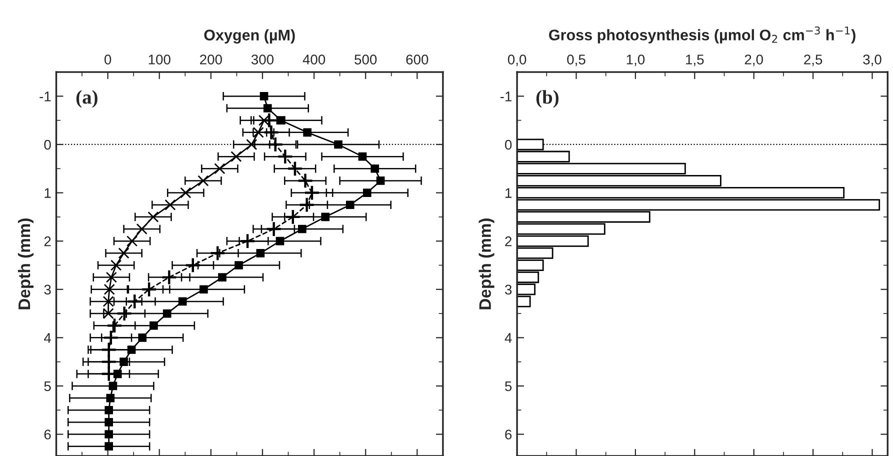 The width and height of the screenshot is (893, 456). What do you see at coordinates (108, 59) in the screenshot?
I see `x-tick-label: 0` at bounding box center [108, 59].